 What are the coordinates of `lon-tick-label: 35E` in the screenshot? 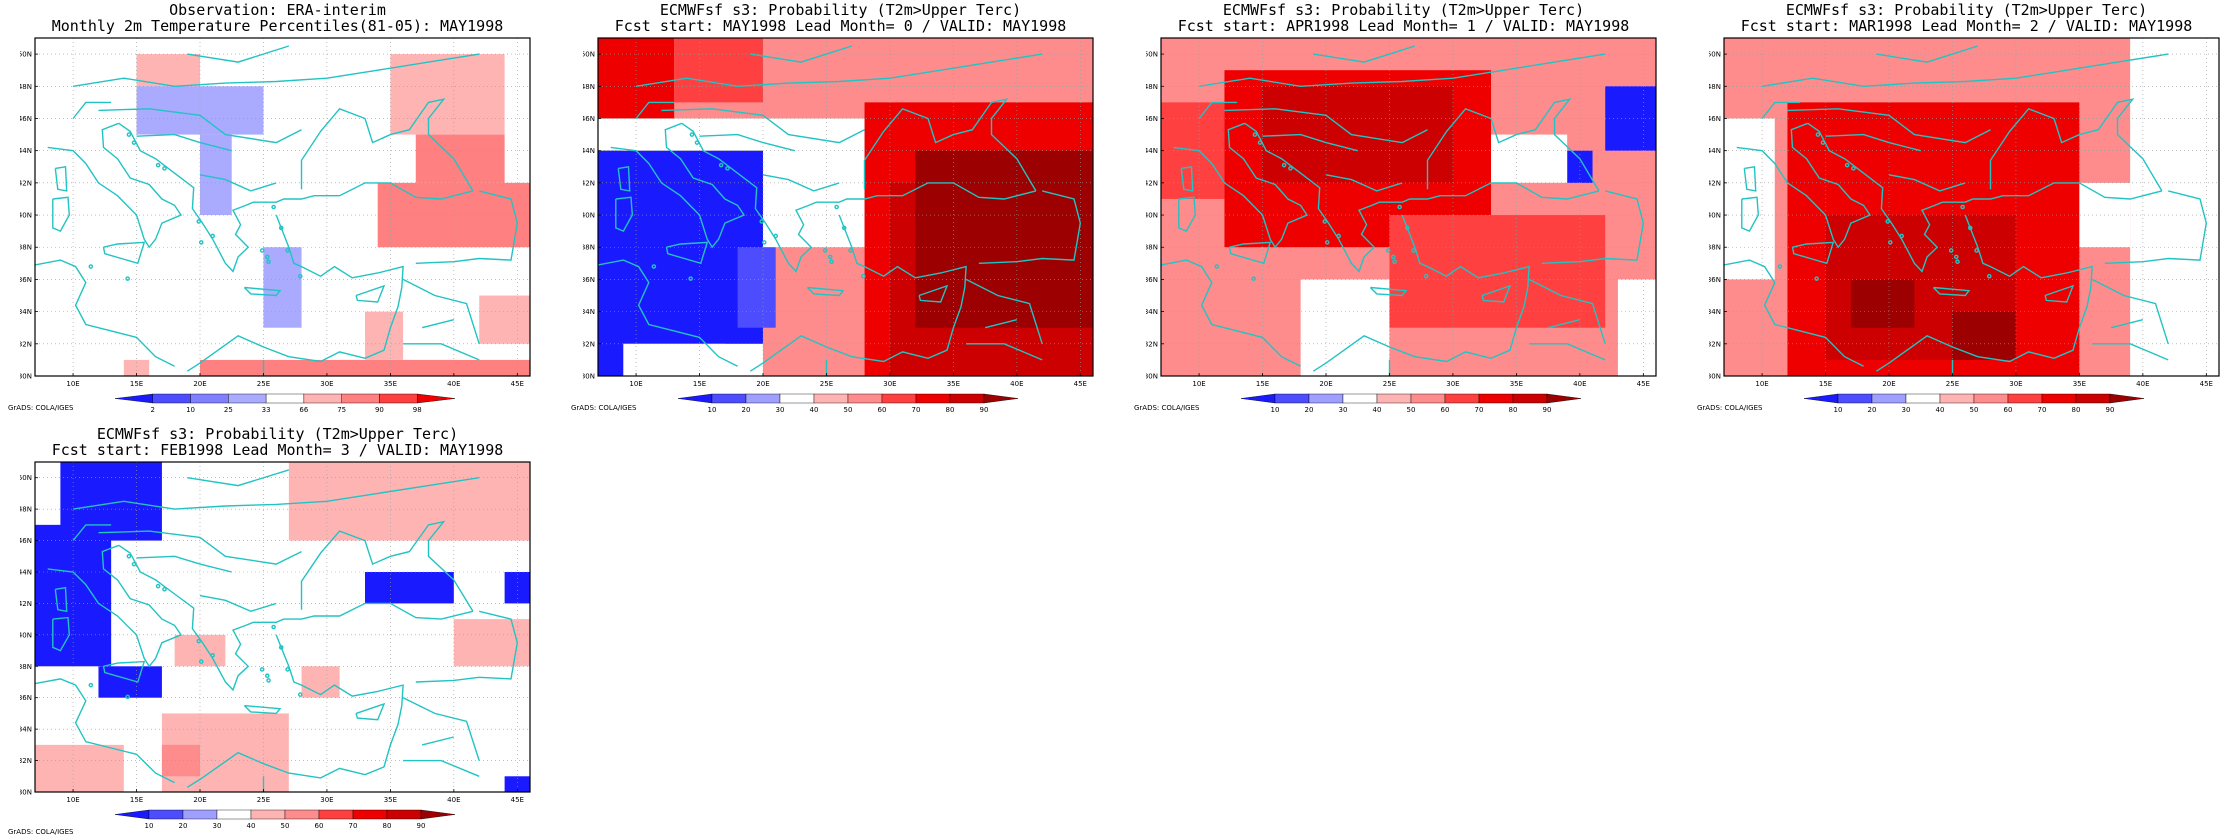 It's located at (390, 384).